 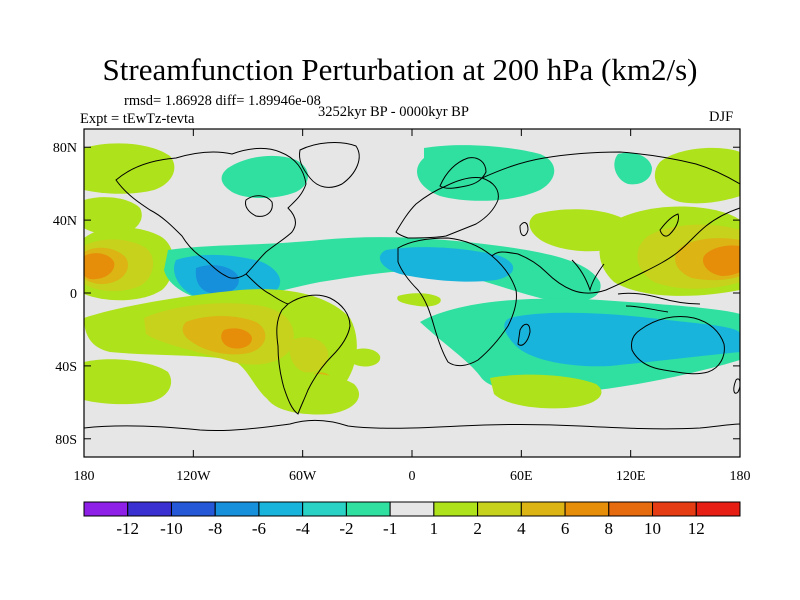 What do you see at coordinates (73, 294) in the screenshot?
I see `y-tick-label-2: 0` at bounding box center [73, 294].